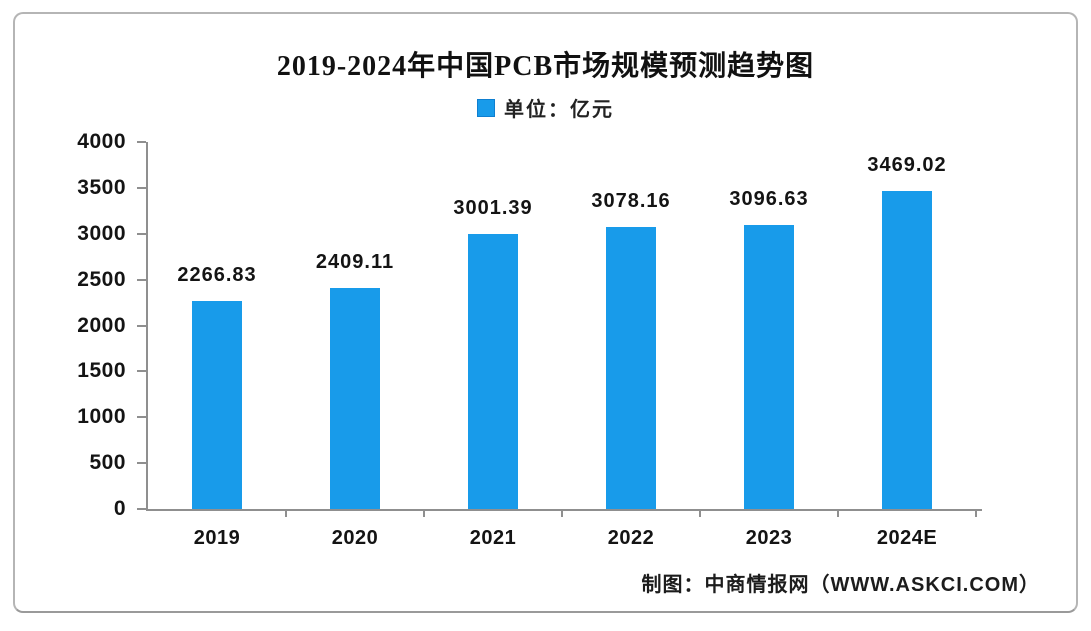 This screenshot has height=631, width=1091. What do you see at coordinates (486, 107) in the screenshot?
I see `legend-swatch-icon` at bounding box center [486, 107].